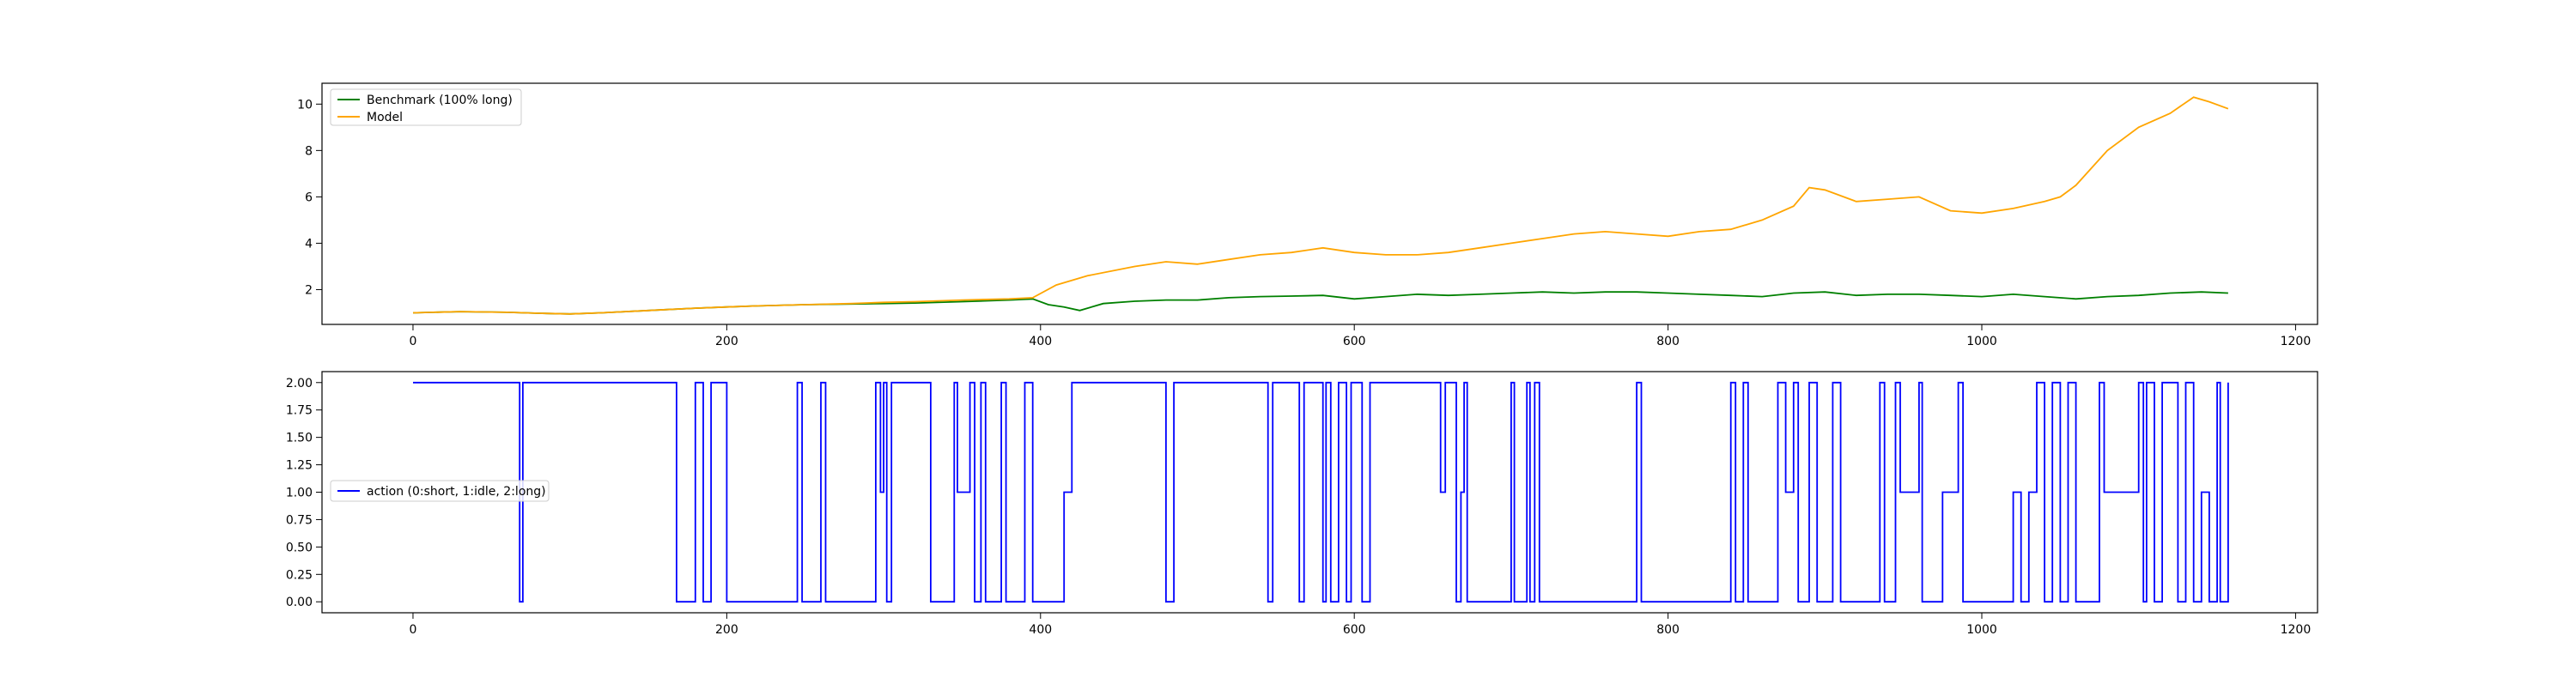  Describe the element at coordinates (413, 341) in the screenshot. I see `price-x-tick-label: 0` at that location.